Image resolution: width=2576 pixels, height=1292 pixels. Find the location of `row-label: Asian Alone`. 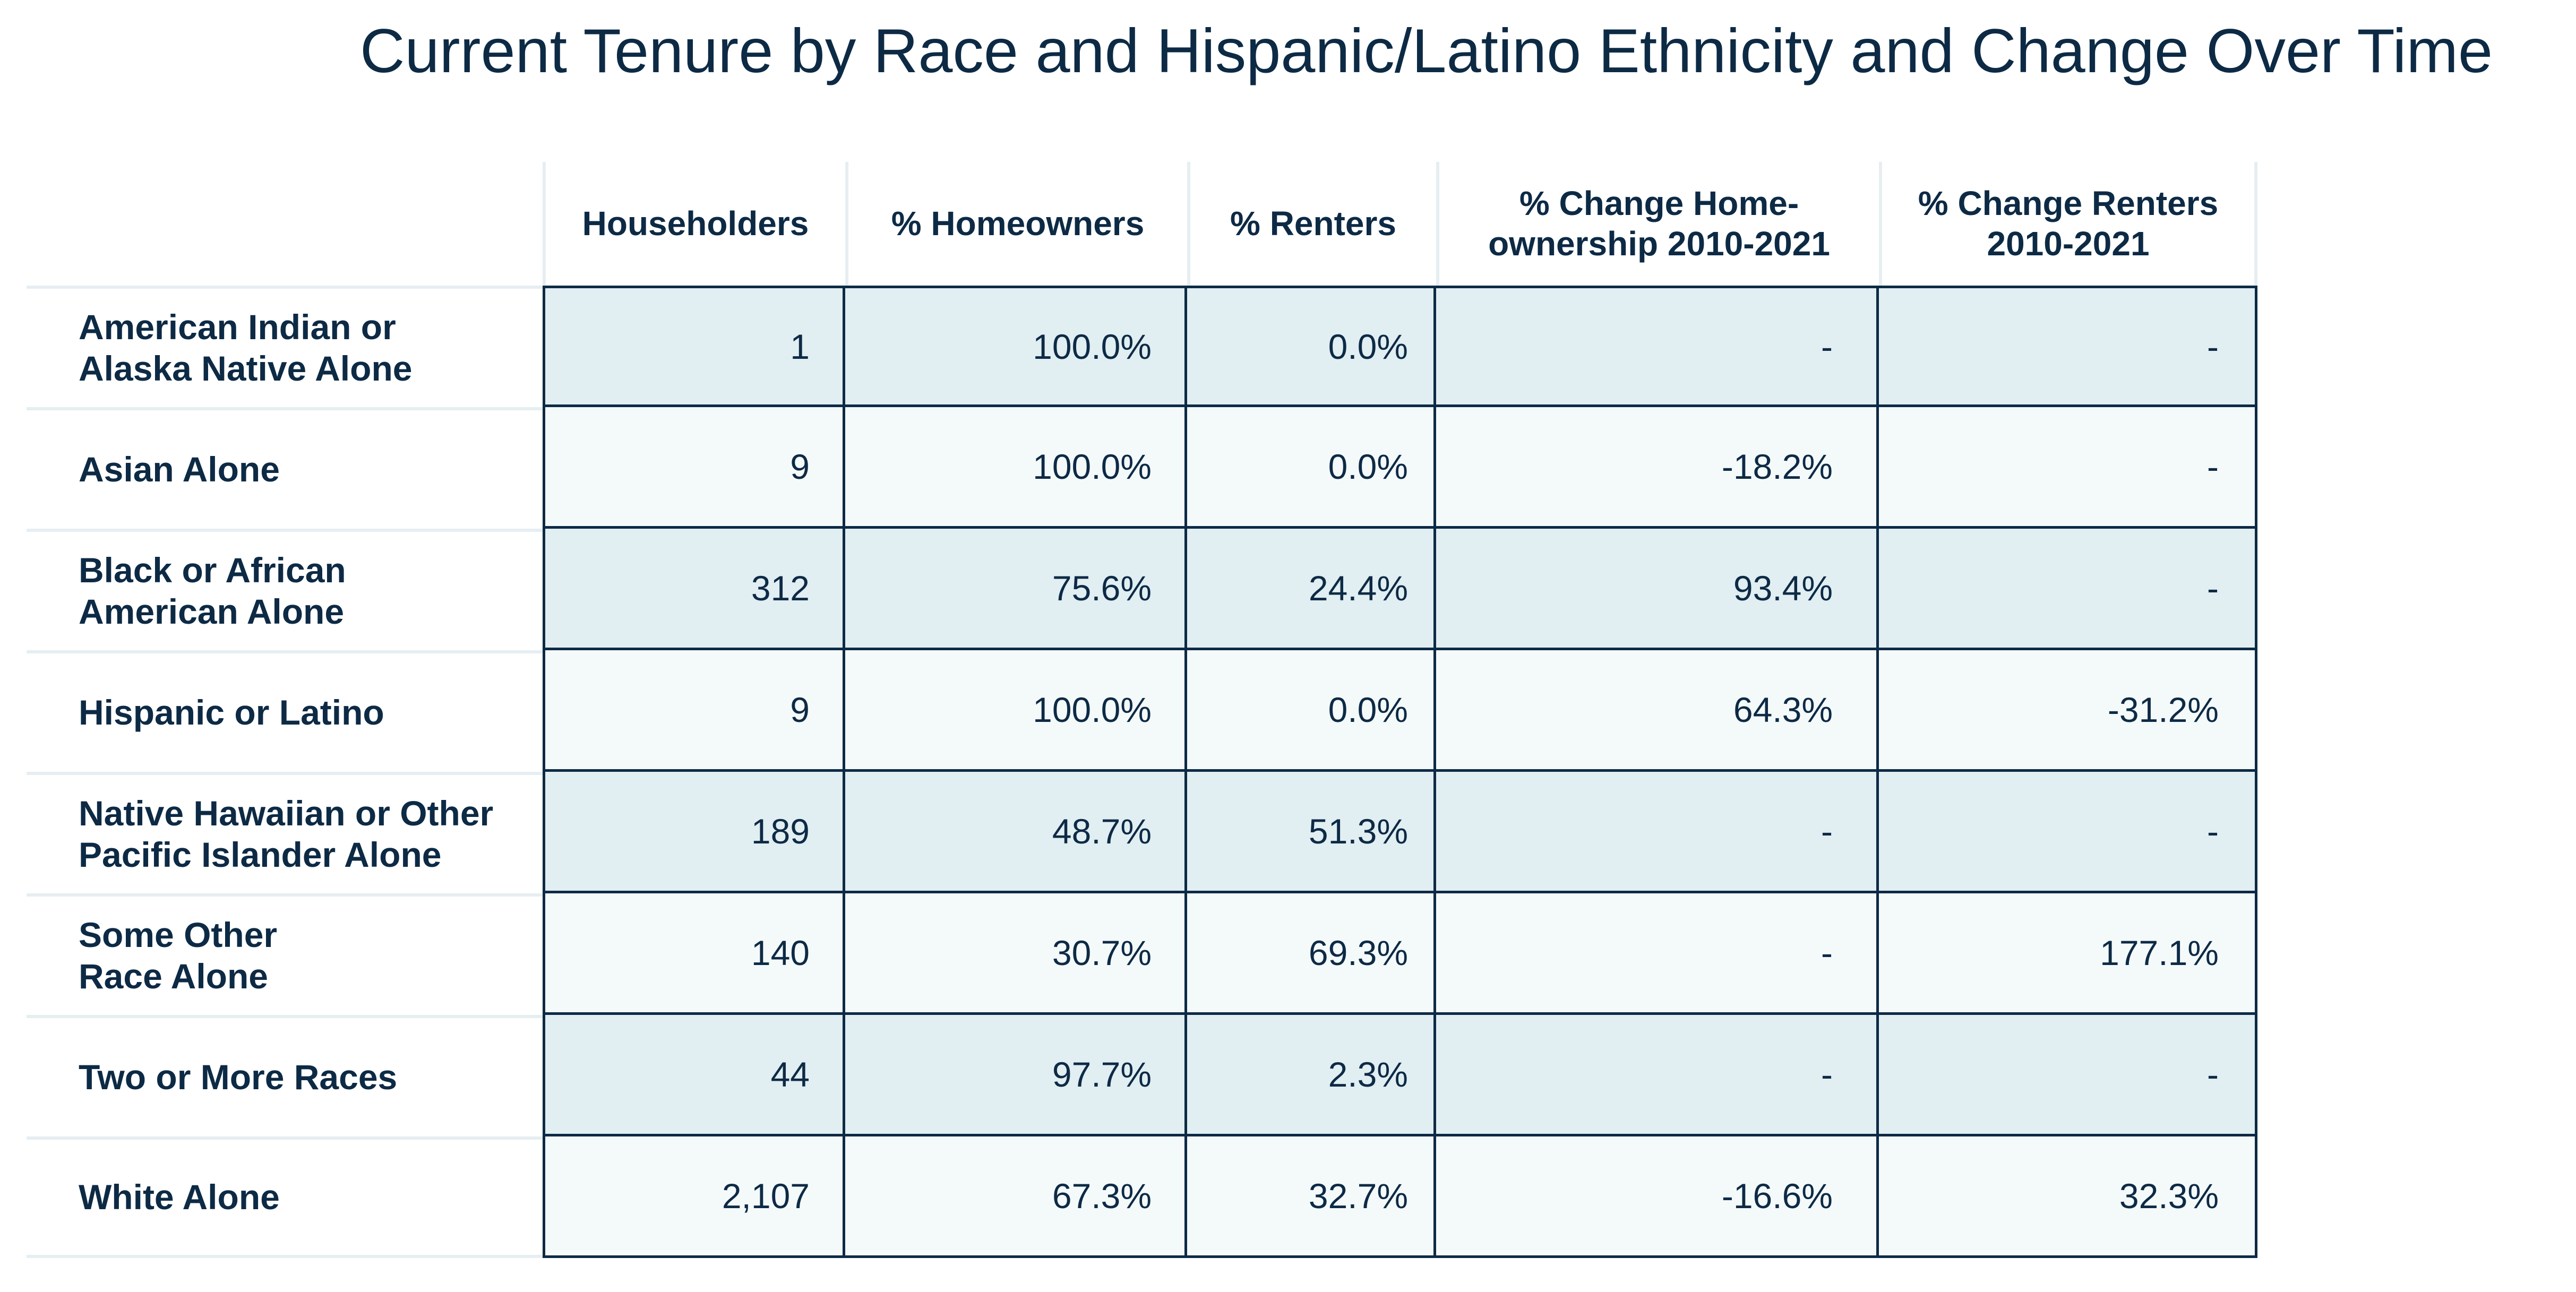

row-label: Asian Alone is located at coordinates (285, 468).